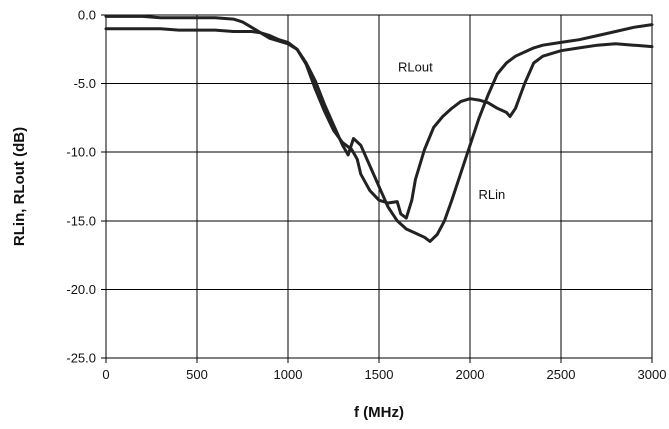  What do you see at coordinates (87, 15) in the screenshot?
I see `y-tick-label: 0.0` at bounding box center [87, 15].